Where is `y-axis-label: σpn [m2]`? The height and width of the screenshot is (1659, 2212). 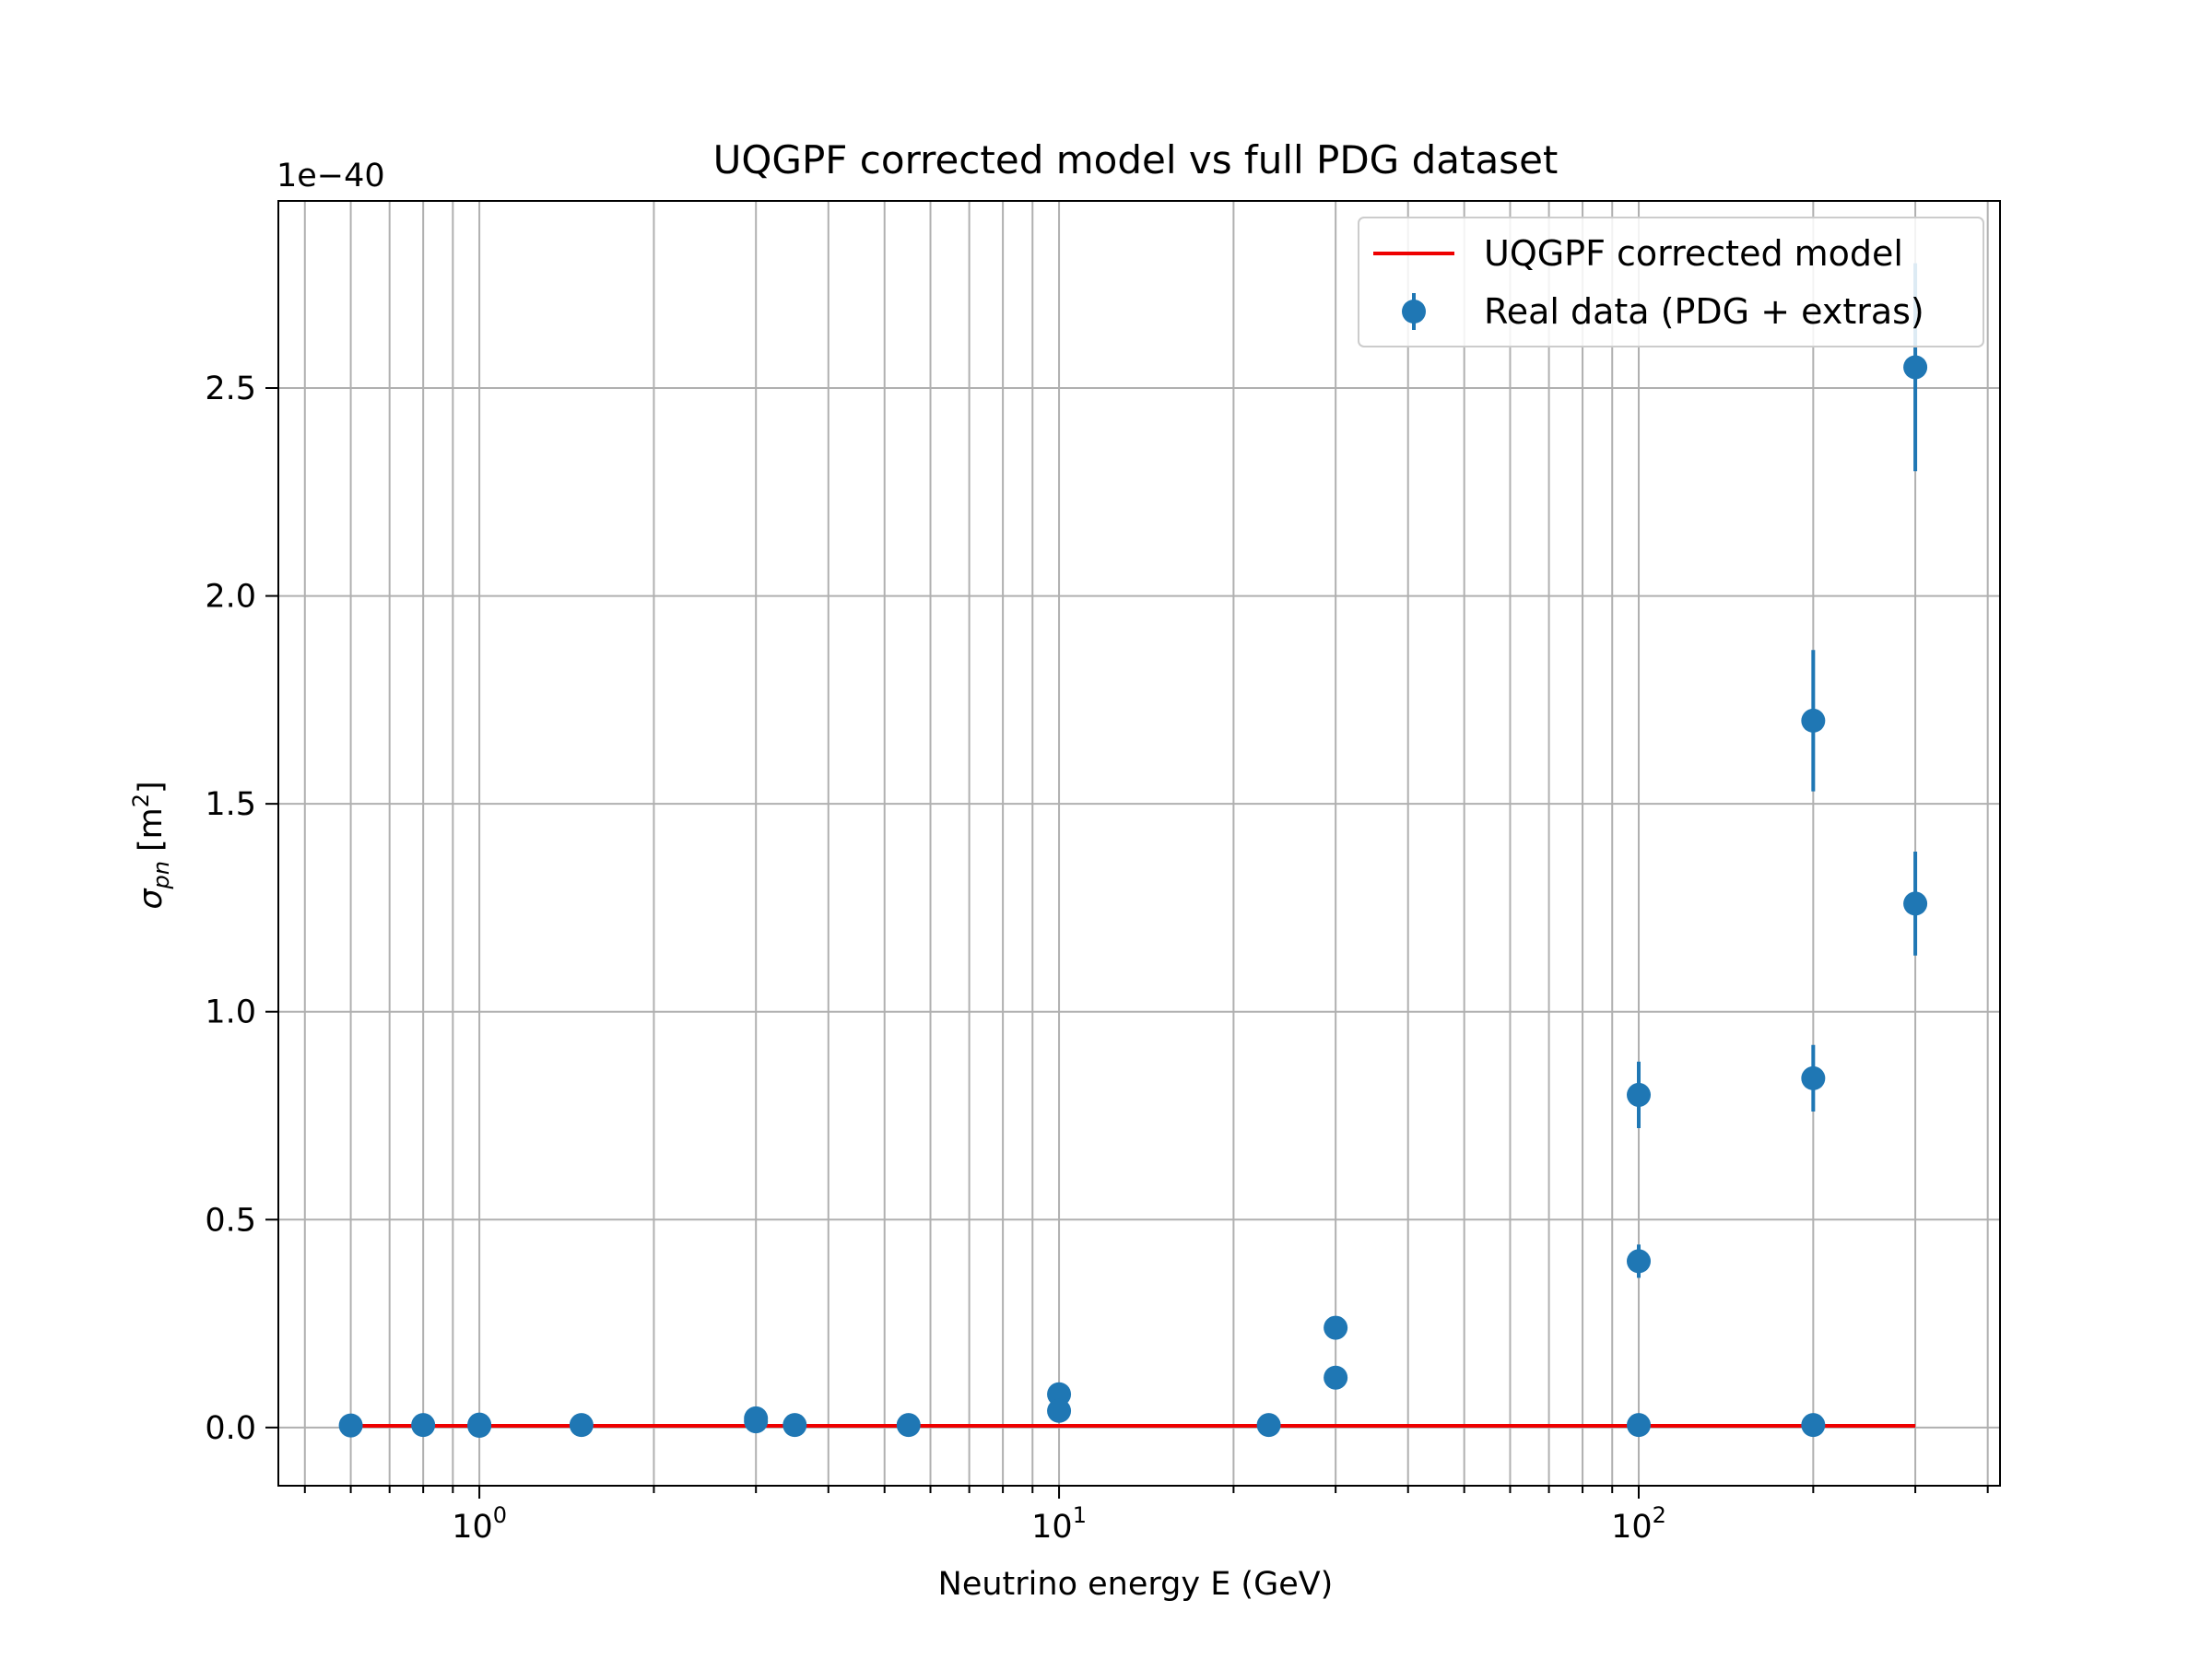
y-axis-label: σpn [m2] is located at coordinates (151, 845).